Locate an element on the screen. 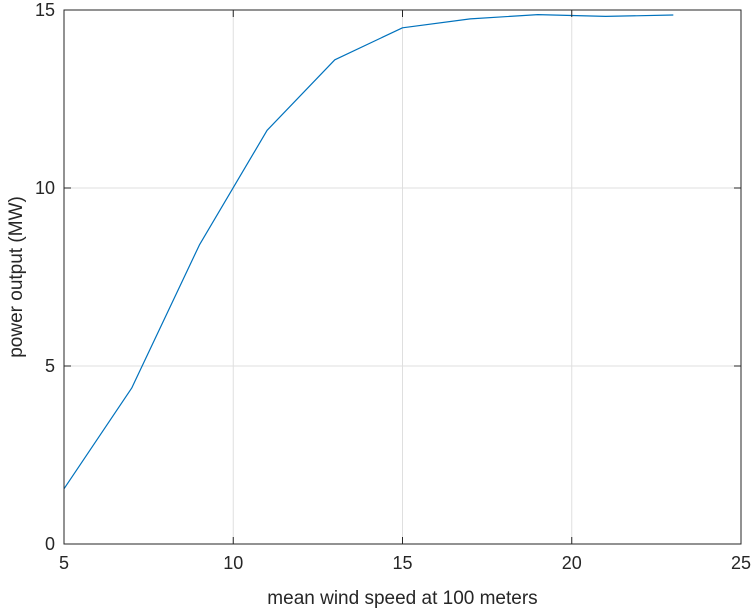  x-tick-label: 15 is located at coordinates (402, 563).